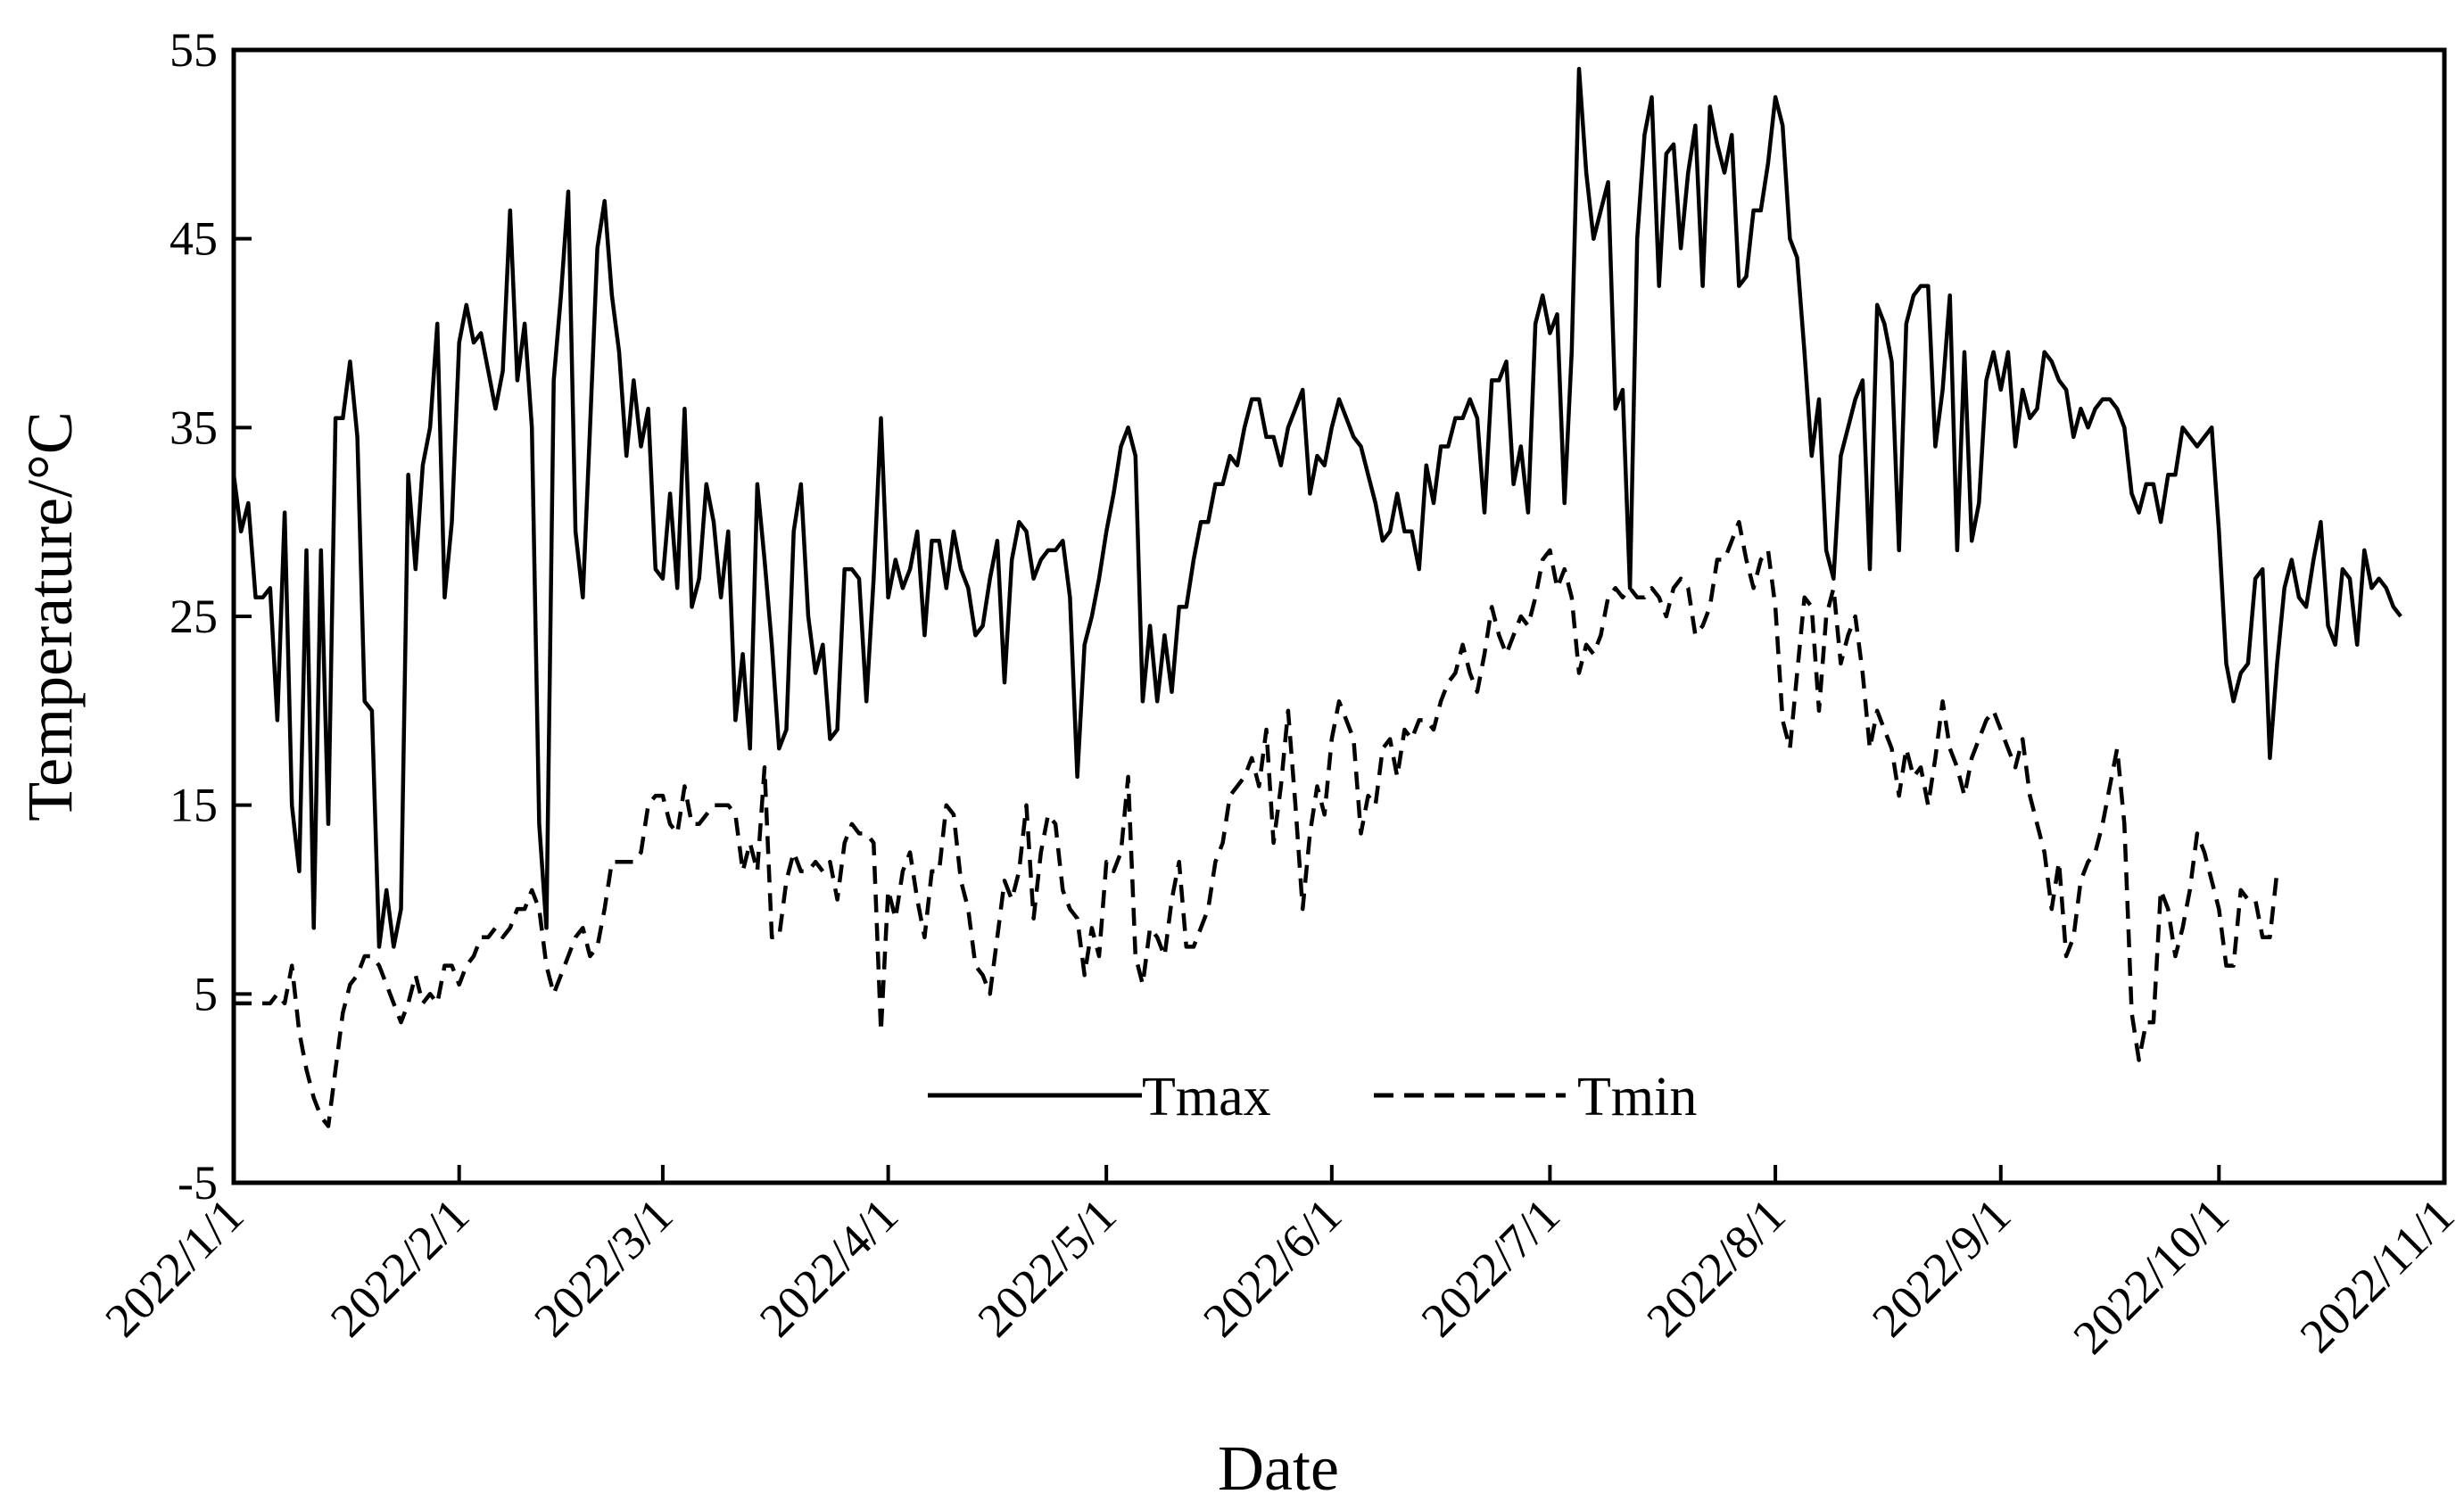 The width and height of the screenshot is (2464, 1511). What do you see at coordinates (1278, 1468) in the screenshot?
I see `x-axis-title: Date` at bounding box center [1278, 1468].